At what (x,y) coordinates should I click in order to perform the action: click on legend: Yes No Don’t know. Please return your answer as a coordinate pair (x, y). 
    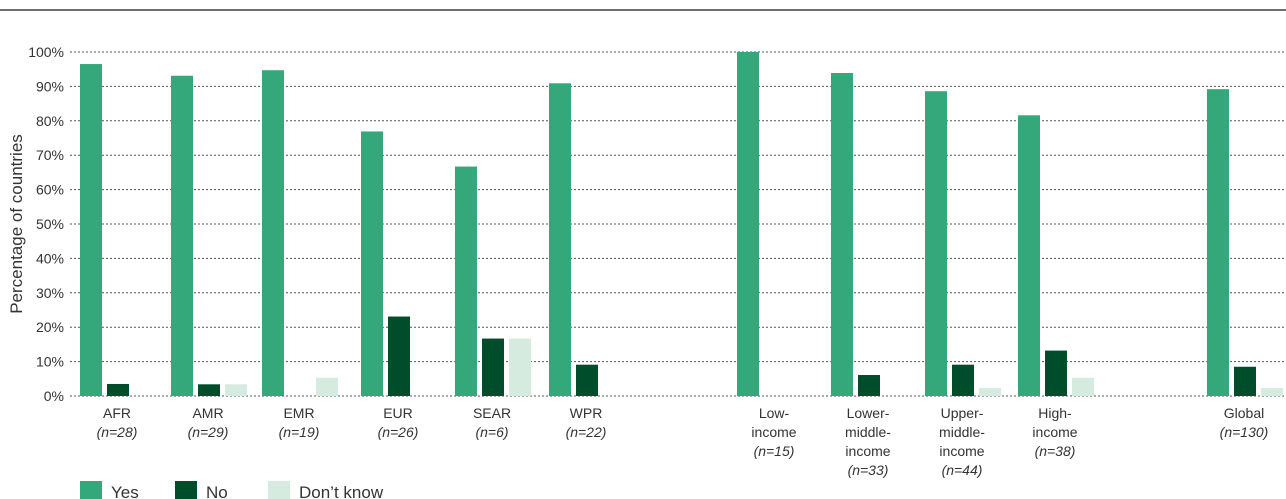
    Looking at the image, I should click on (232, 490).